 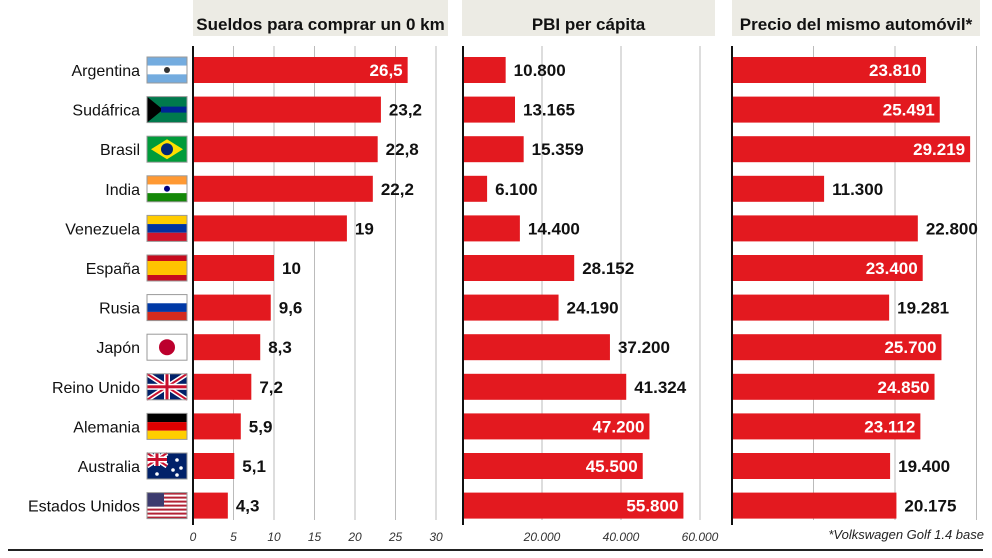 What do you see at coordinates (621, 537) in the screenshot?
I see `tick-label: 40.000` at bounding box center [621, 537].